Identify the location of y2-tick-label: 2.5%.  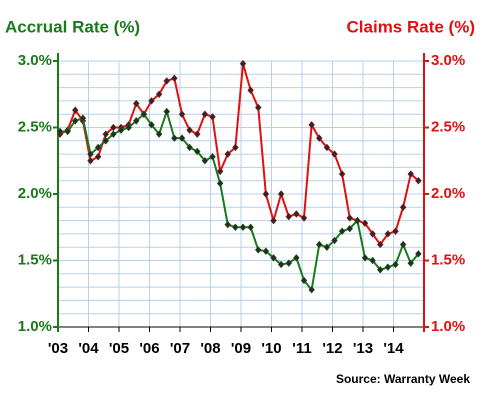
(448, 126).